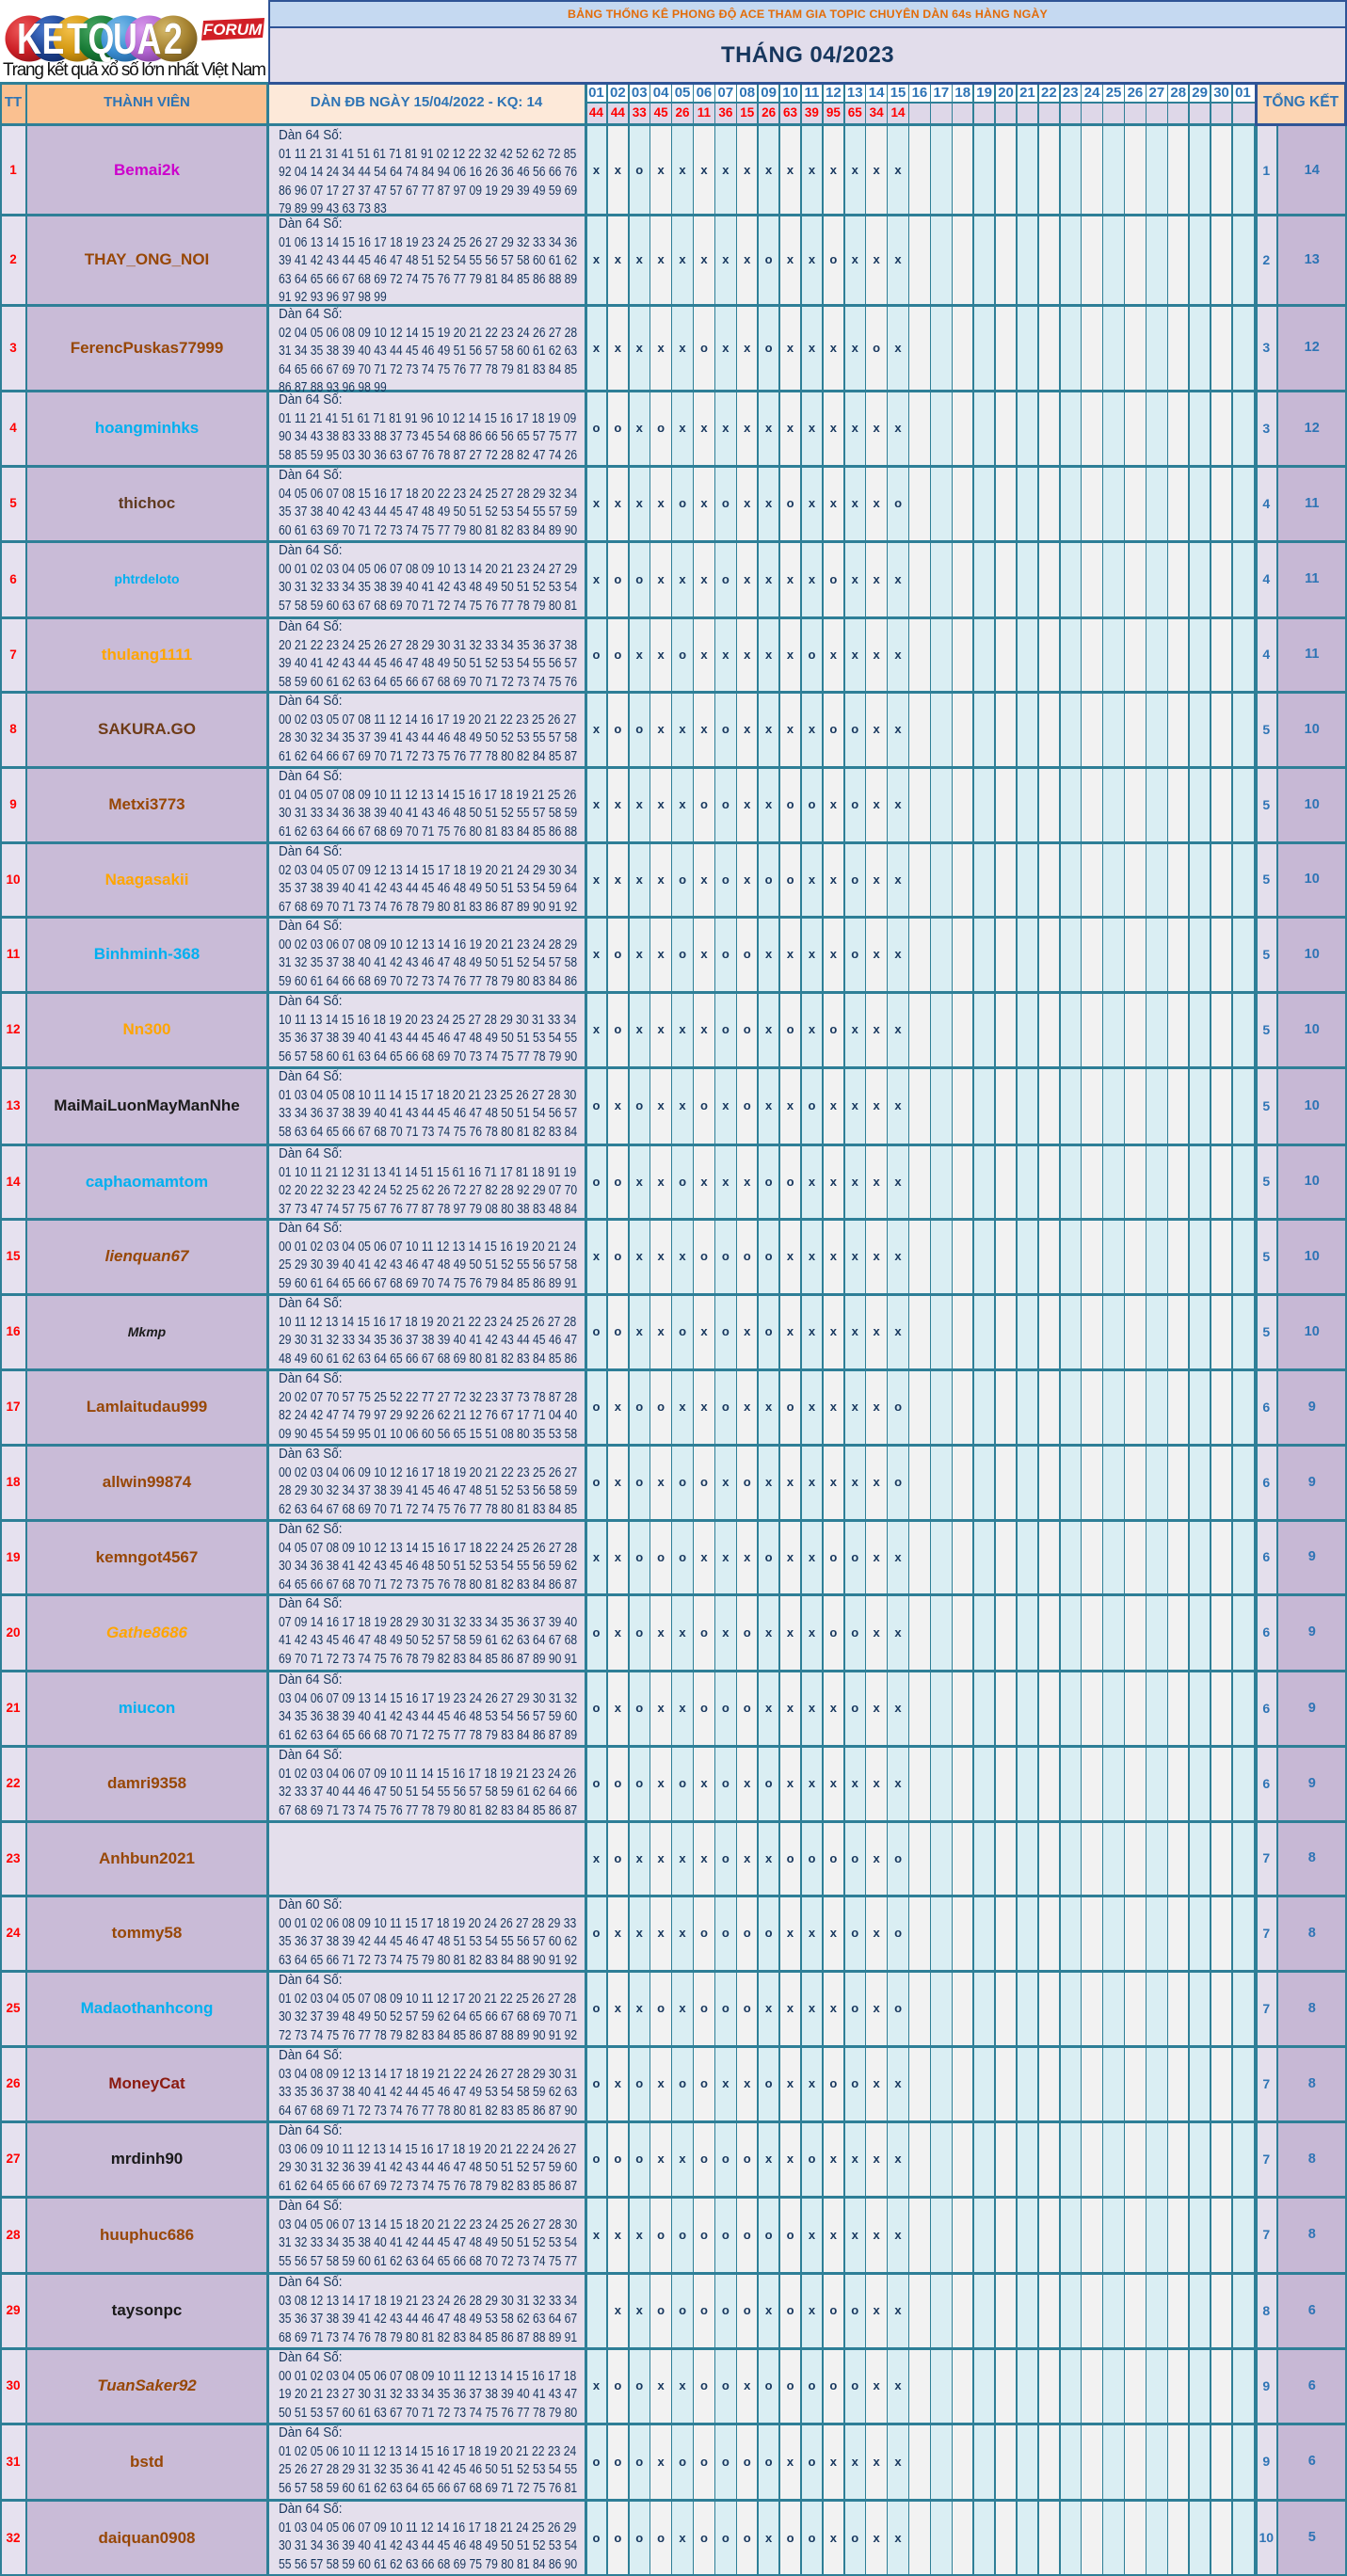  Describe the element at coordinates (149, 39) in the screenshot. I see `svg-text: A` at that location.